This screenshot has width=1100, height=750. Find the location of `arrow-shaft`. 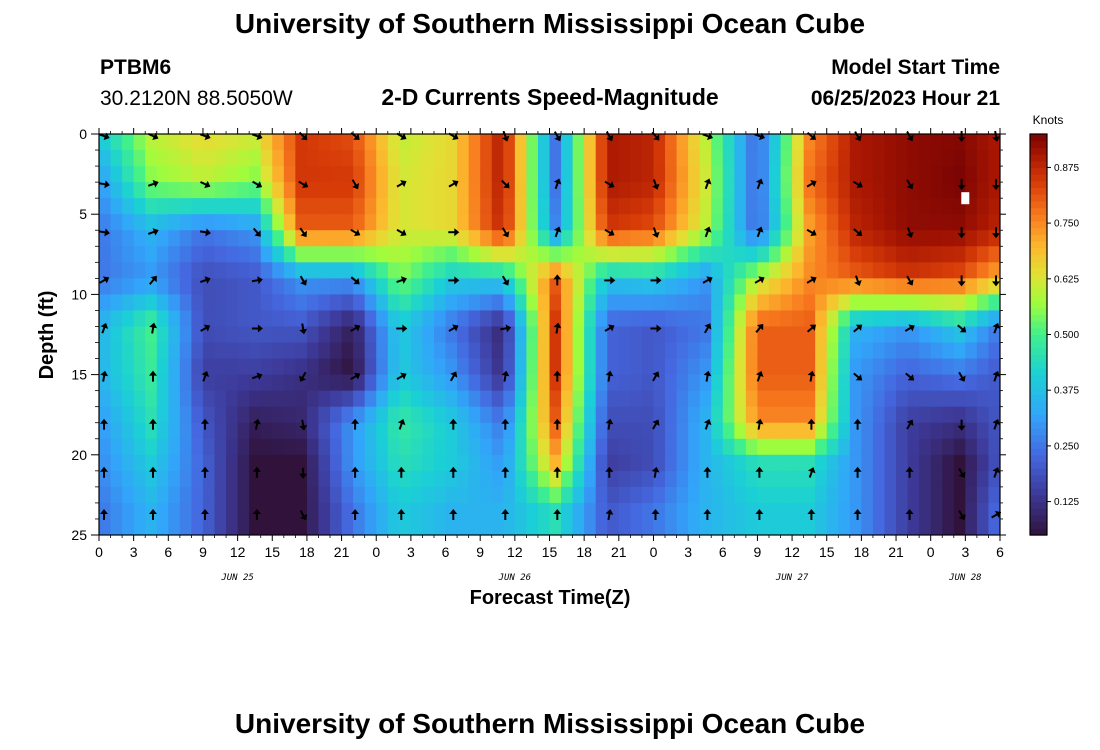

arrow-shaft is located at coordinates (303, 423).